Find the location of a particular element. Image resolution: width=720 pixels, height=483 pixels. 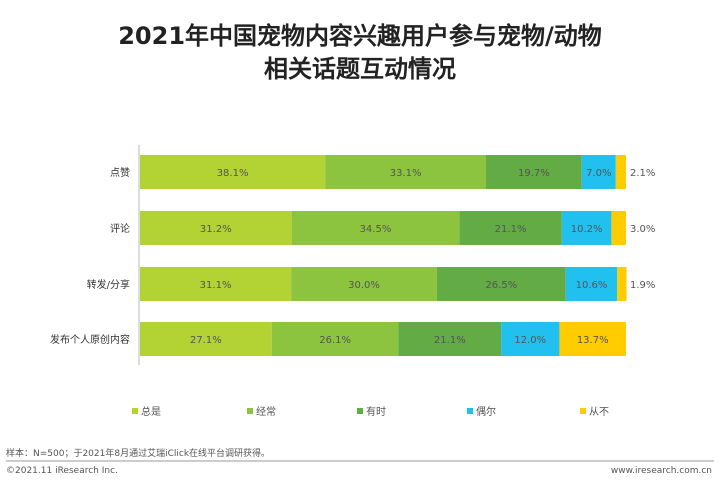

category-label: 发布个人原创内容 is located at coordinates (90, 339).